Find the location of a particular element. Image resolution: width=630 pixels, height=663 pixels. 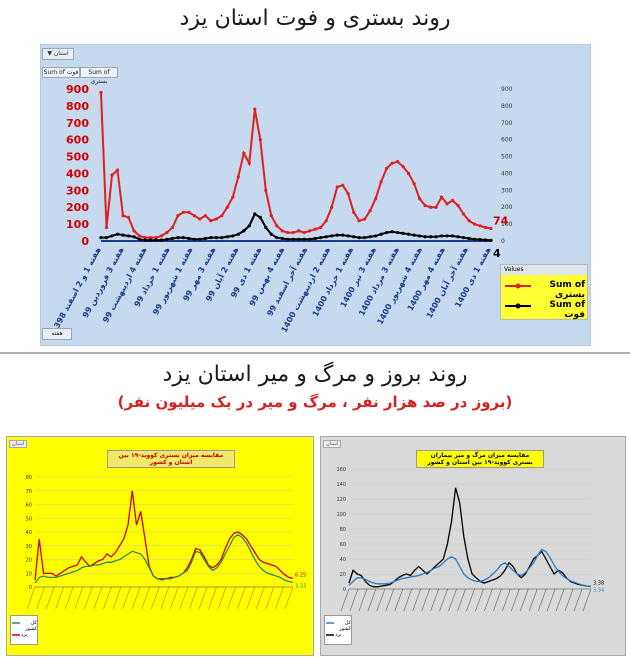

y2-tick-label: 900 is located at coordinates (507, 89).